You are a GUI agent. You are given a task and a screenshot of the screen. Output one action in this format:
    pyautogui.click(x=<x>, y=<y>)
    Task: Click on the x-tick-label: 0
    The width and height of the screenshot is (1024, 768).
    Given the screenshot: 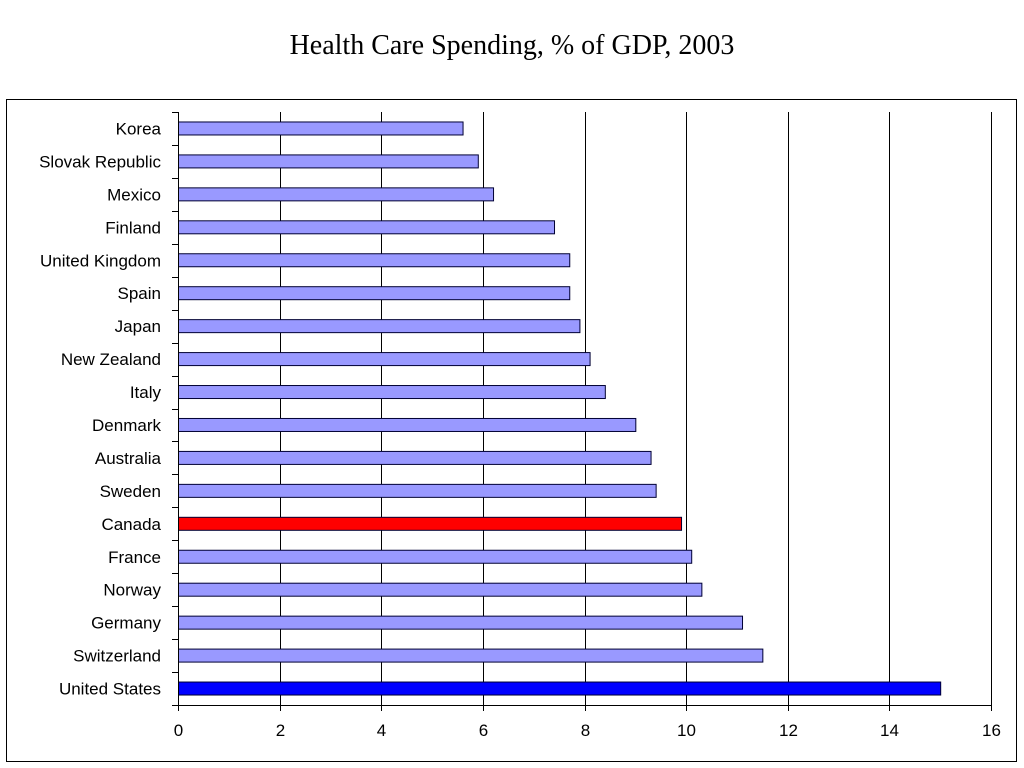 What is the action you would take?
    pyautogui.click(x=178, y=730)
    